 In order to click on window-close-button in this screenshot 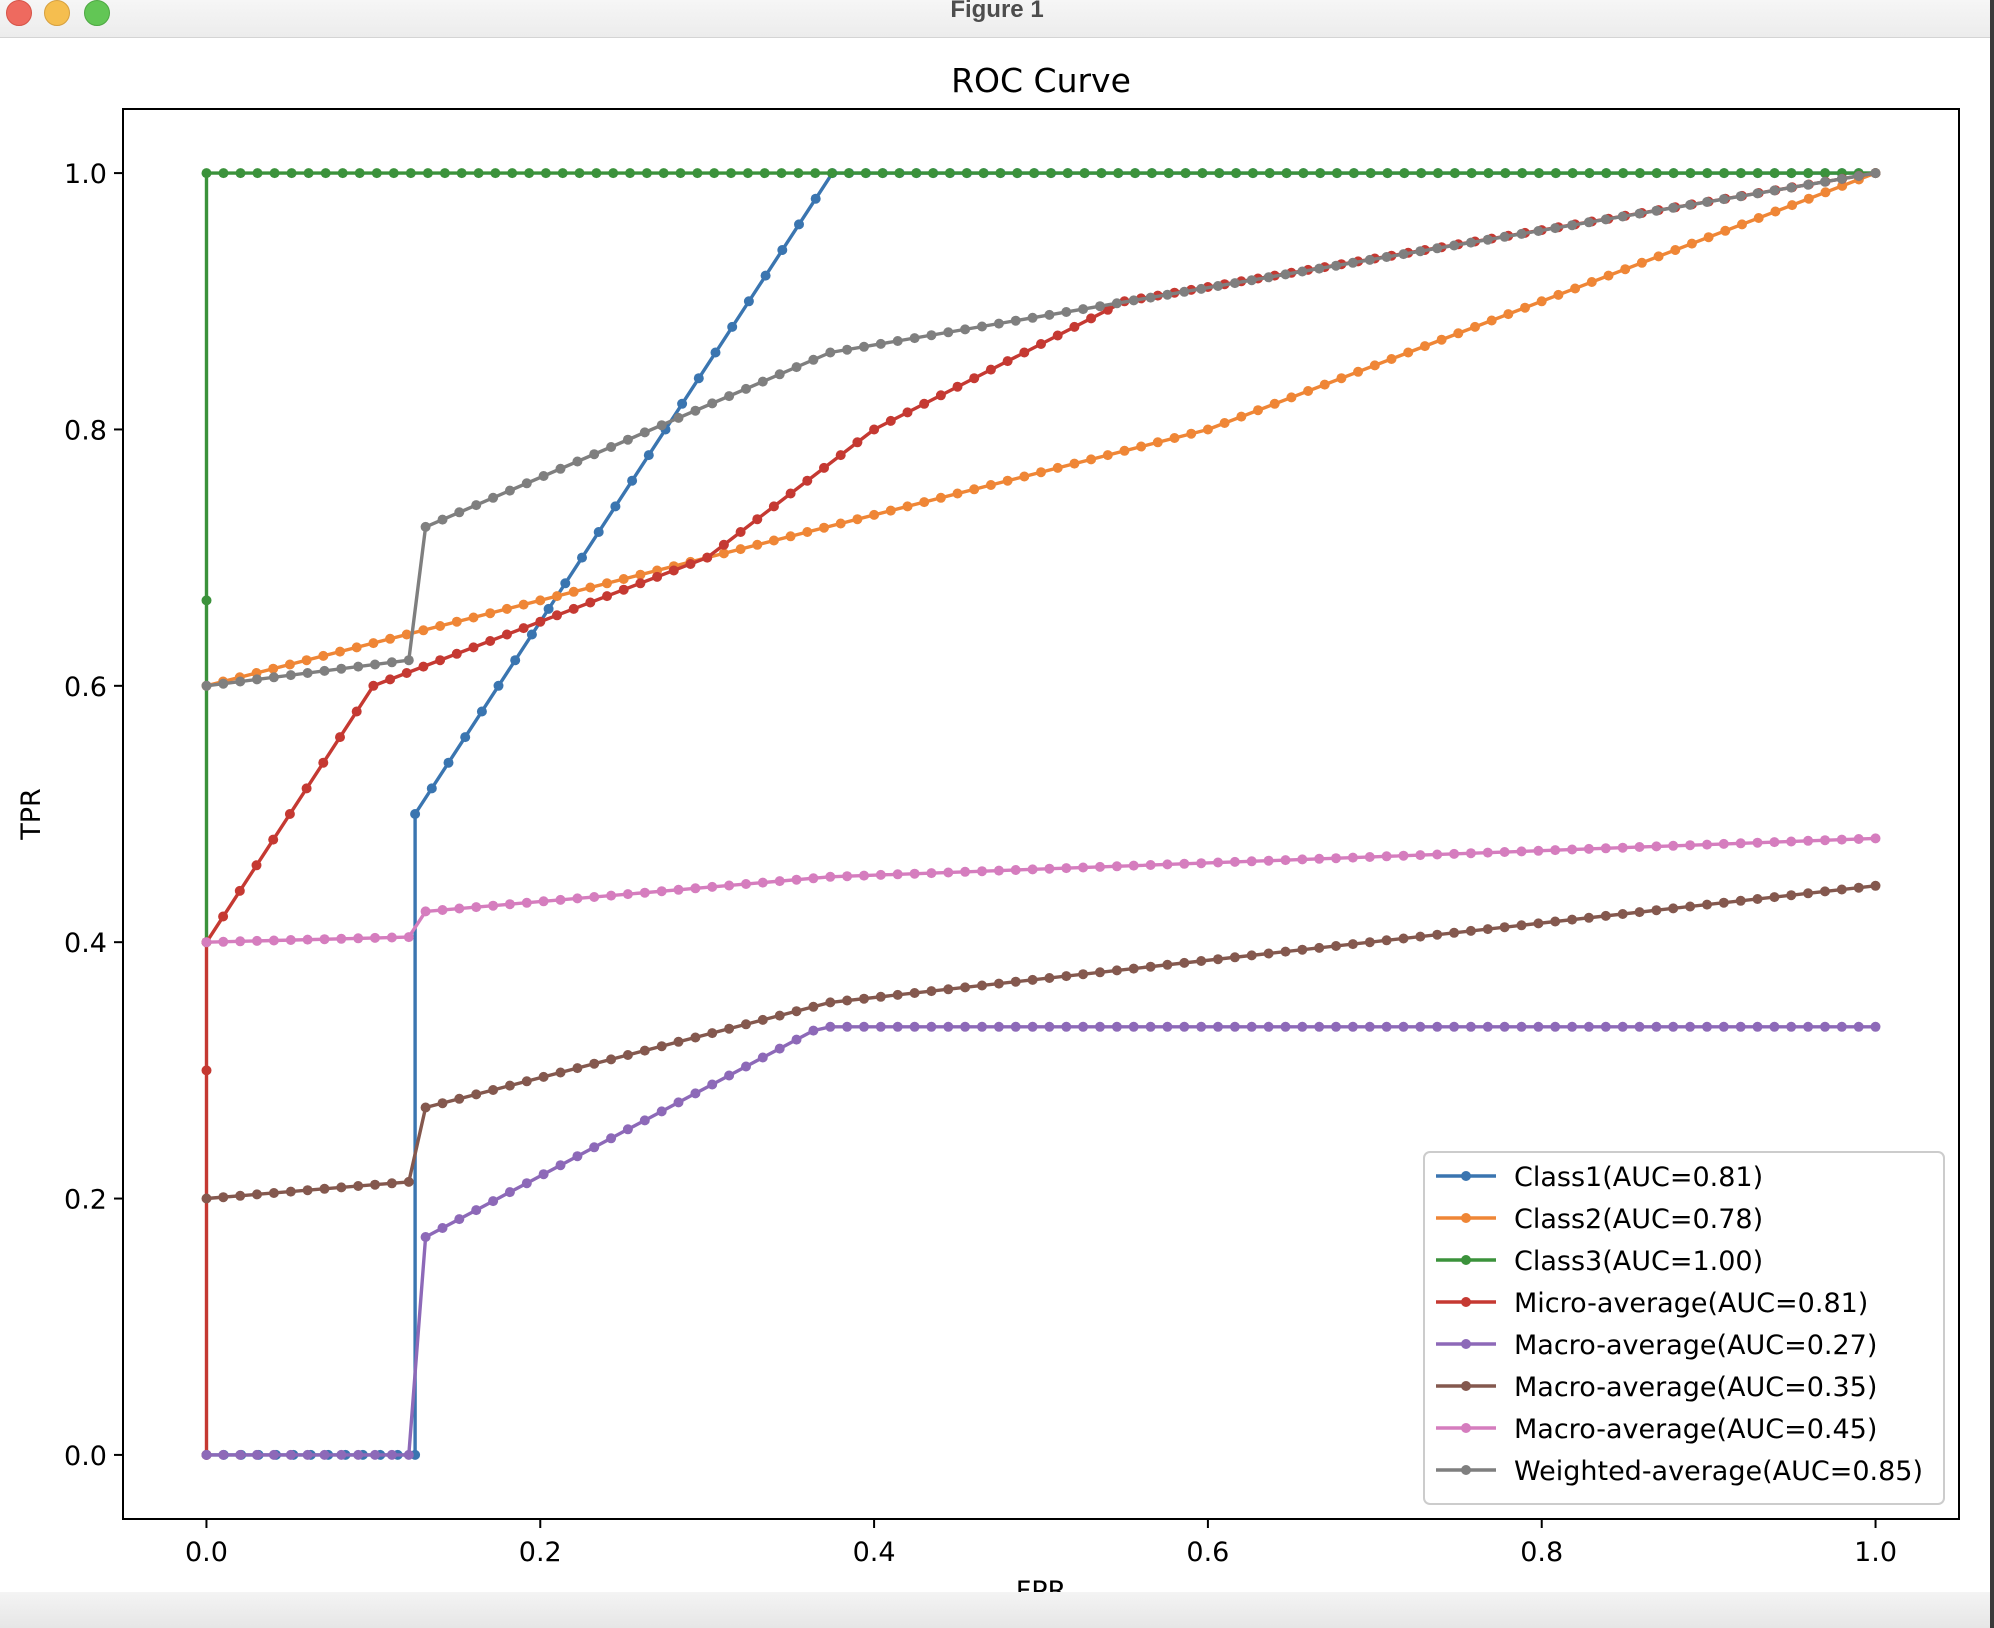, I will do `click(19, 13)`.